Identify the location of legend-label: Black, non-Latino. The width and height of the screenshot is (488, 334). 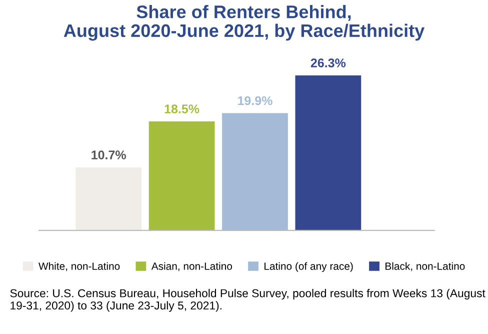
(425, 267).